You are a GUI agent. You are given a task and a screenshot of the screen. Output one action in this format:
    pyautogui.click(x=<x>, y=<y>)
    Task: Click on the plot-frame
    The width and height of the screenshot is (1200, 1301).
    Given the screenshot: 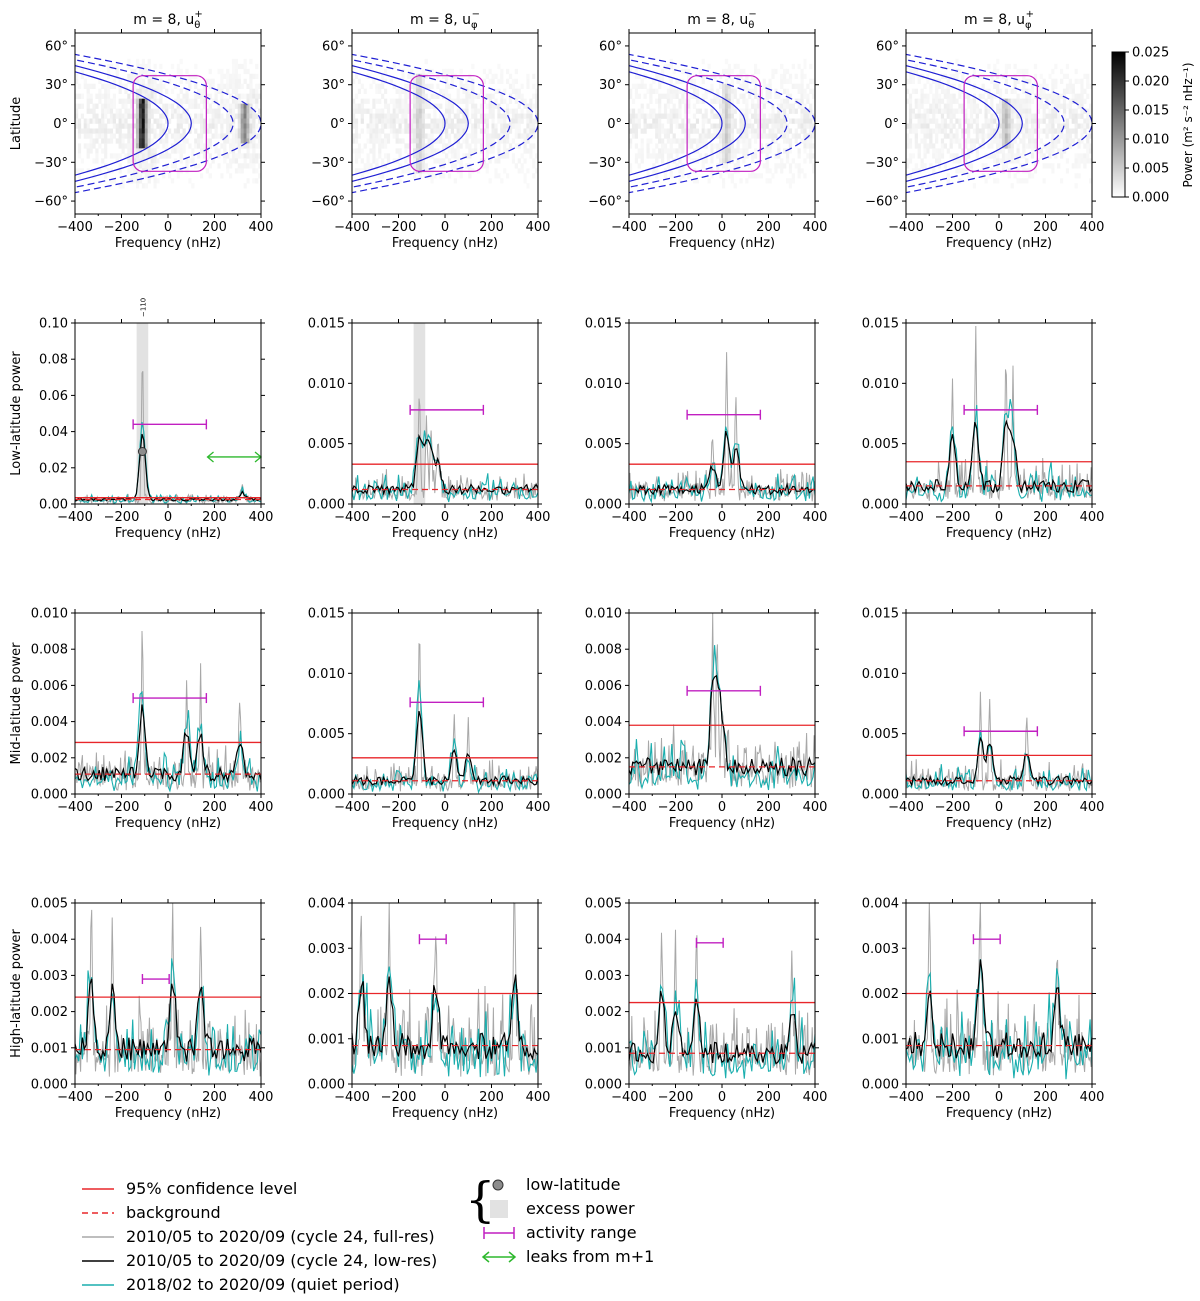 What is the action you would take?
    pyautogui.click(x=445, y=413)
    